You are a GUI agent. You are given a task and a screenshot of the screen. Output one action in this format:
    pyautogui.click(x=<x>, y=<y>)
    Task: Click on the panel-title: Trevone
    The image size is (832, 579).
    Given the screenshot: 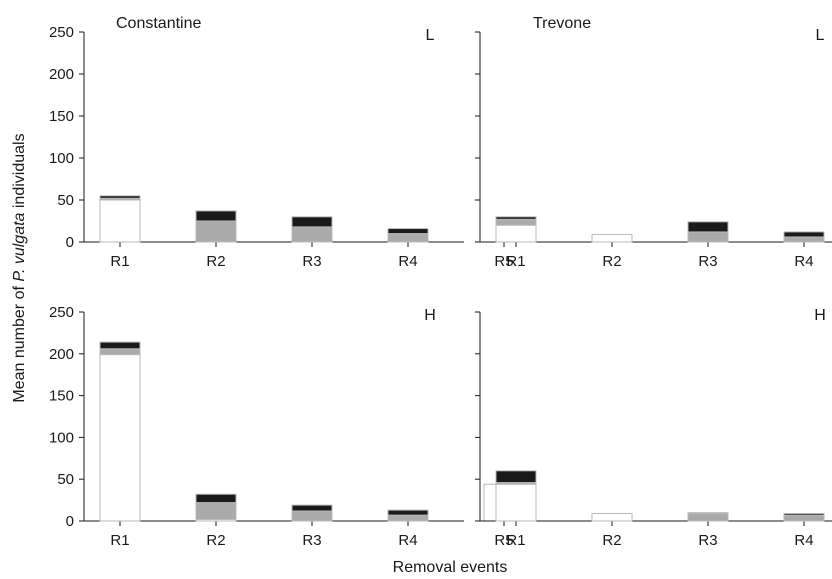 What is the action you would take?
    pyautogui.click(x=562, y=23)
    